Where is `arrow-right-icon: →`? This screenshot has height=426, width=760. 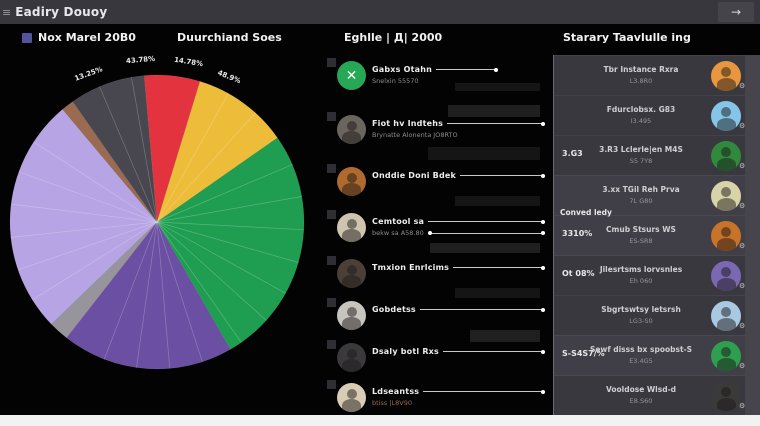
arrow-right-icon: → is located at coordinates (736, 12).